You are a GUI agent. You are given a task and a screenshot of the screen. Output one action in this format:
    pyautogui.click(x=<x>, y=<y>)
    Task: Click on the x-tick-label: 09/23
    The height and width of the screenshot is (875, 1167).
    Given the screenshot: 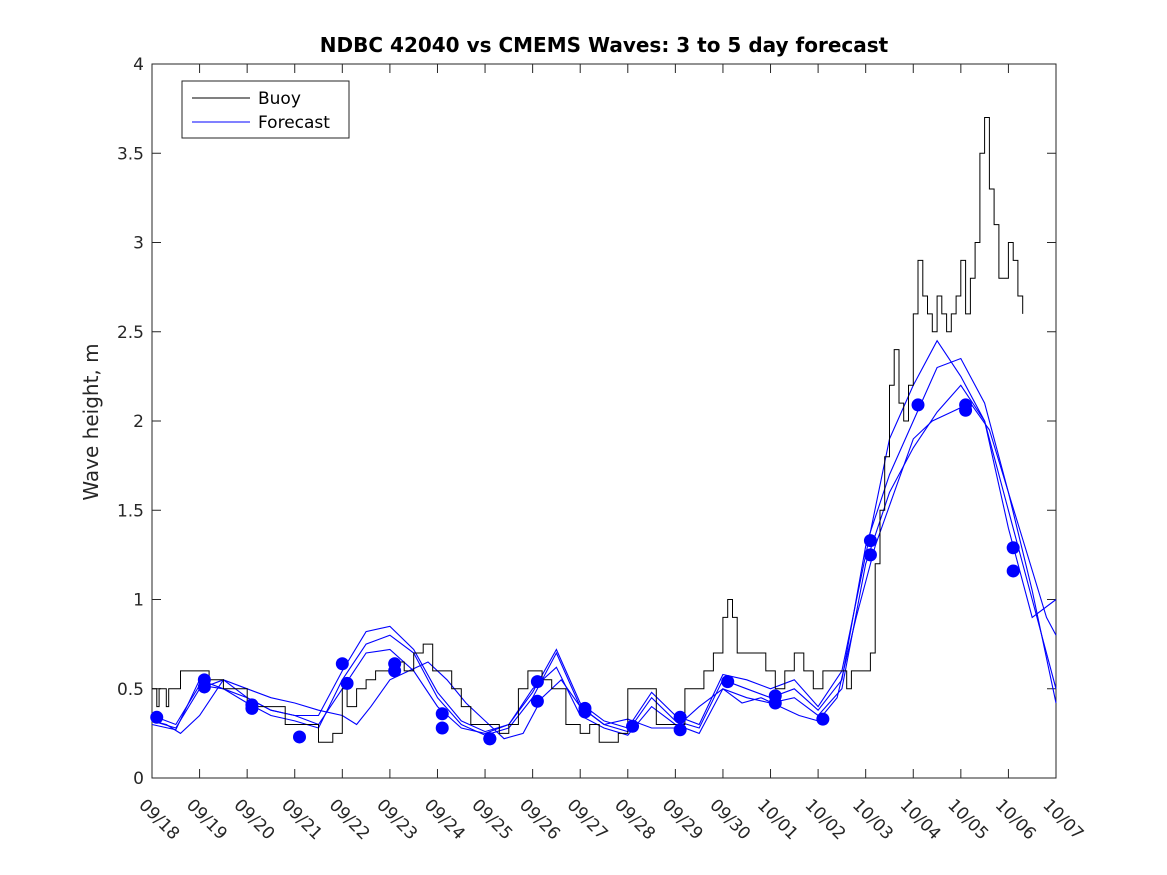 What is the action you would take?
    pyautogui.click(x=396, y=819)
    